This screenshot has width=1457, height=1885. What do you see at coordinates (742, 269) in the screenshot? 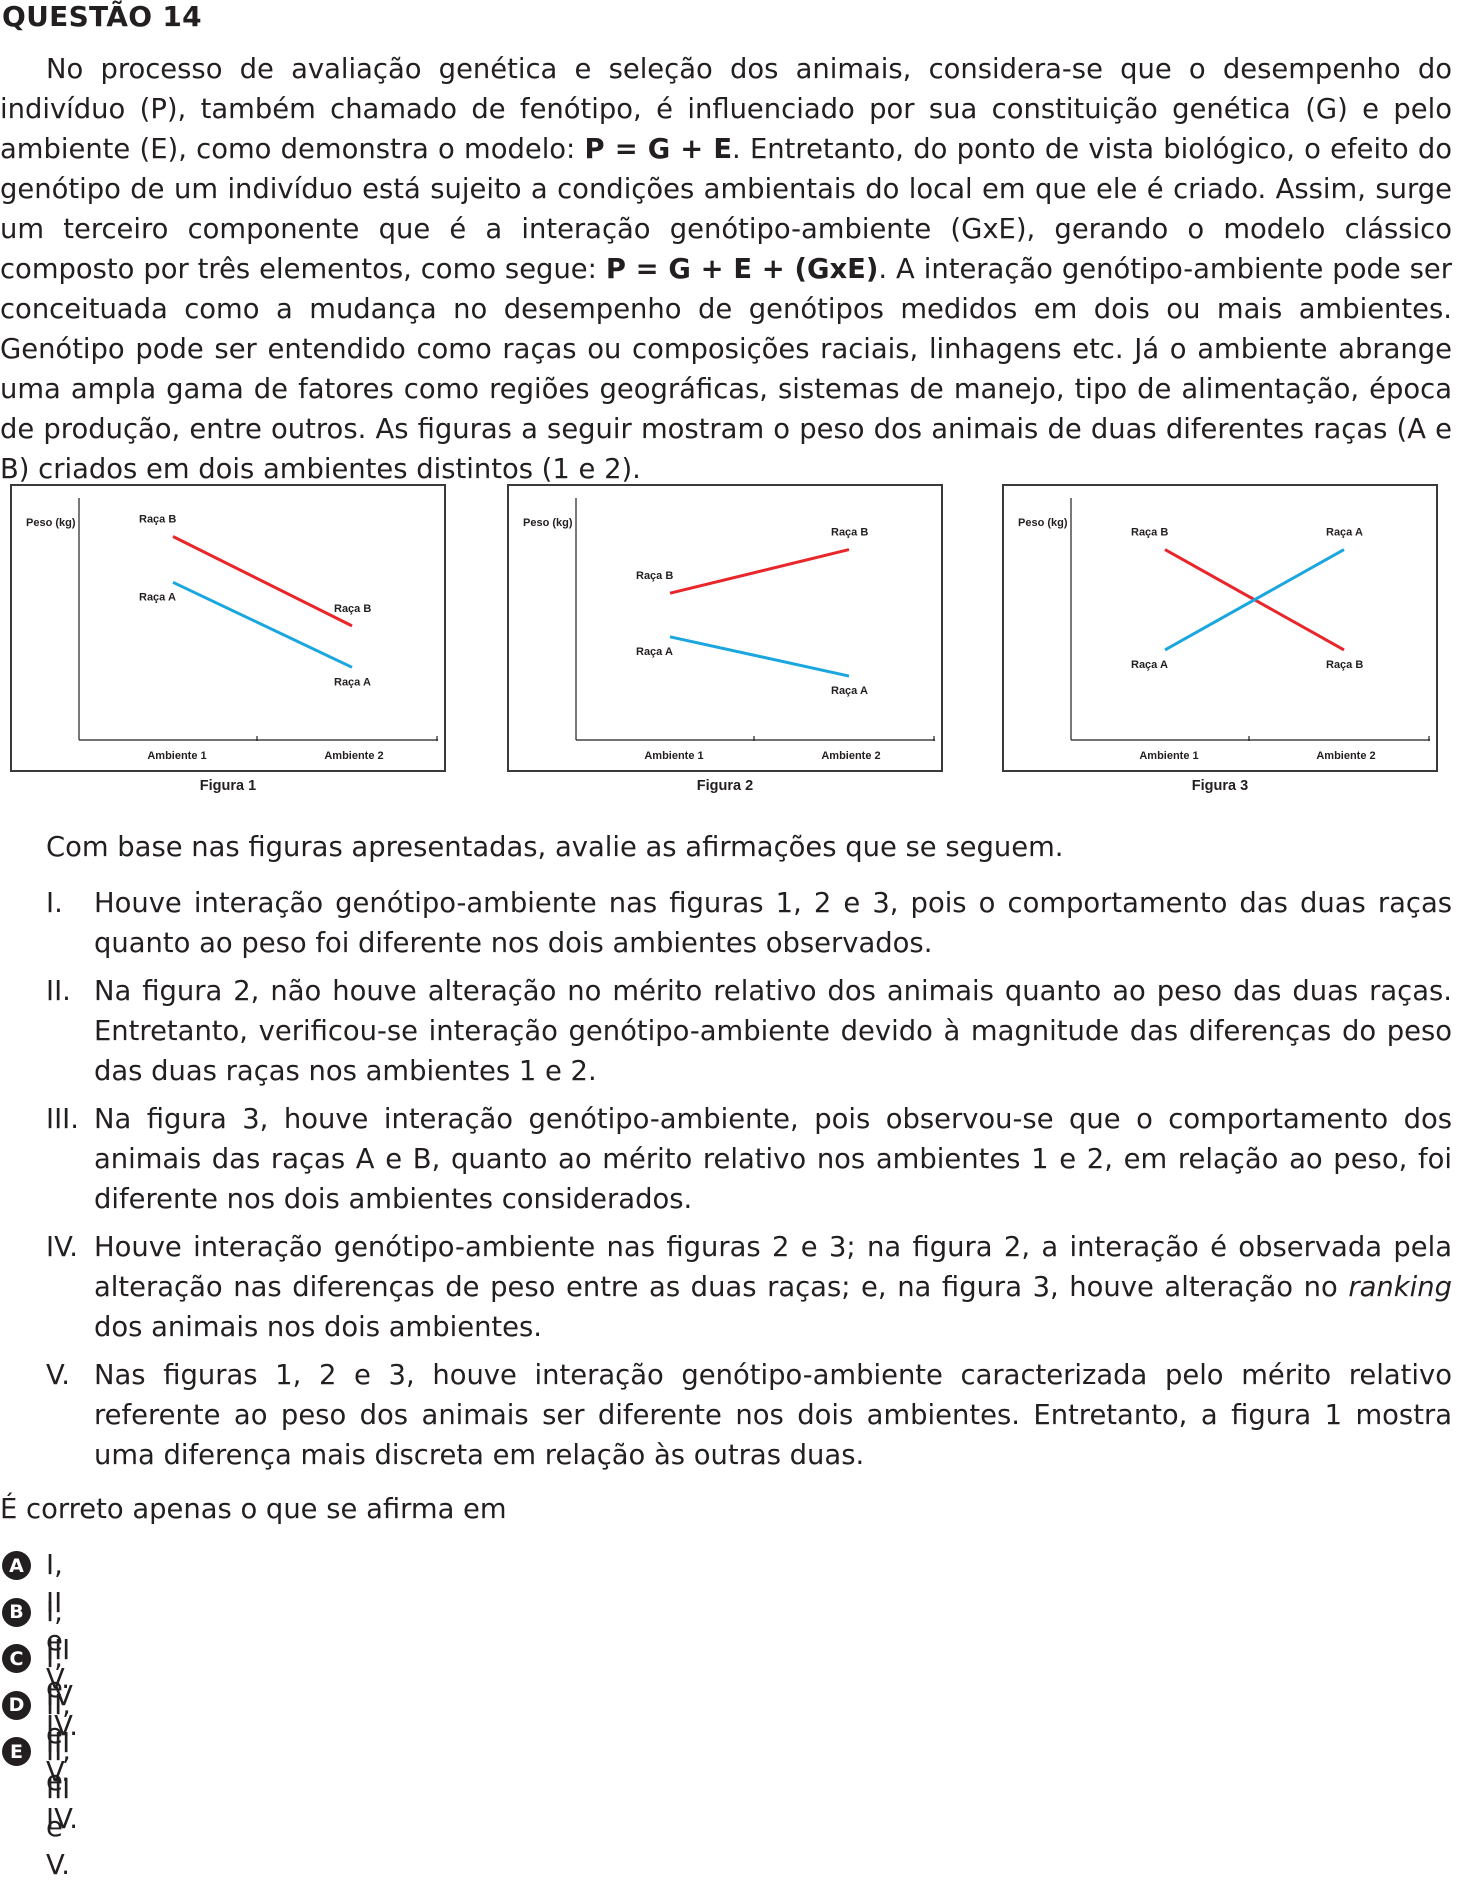
I see `text-run: P = G + E + (GxE)` at bounding box center [742, 269].